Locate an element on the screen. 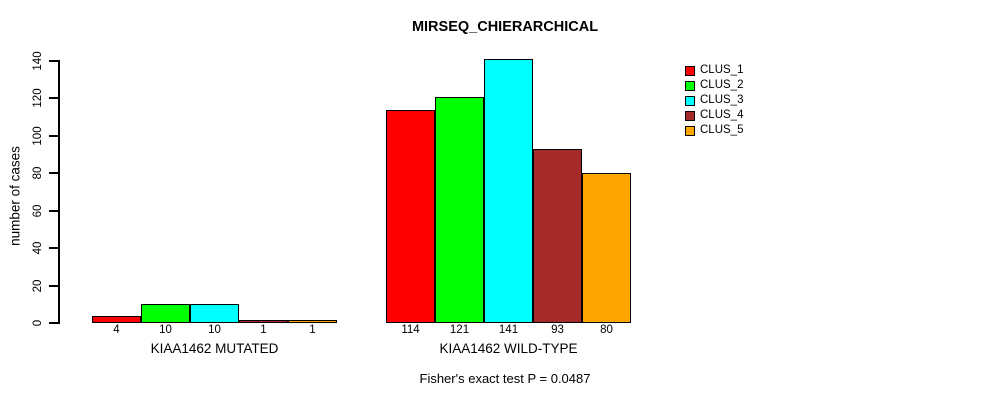 This screenshot has height=400, width=990. bar-value-label: 121 is located at coordinates (459, 330).